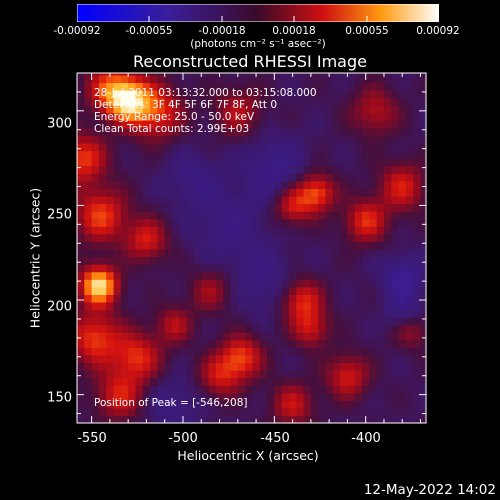 The height and width of the screenshot is (500, 500). I want to click on colorbar-tick-label: -0.00018, so click(222, 31).